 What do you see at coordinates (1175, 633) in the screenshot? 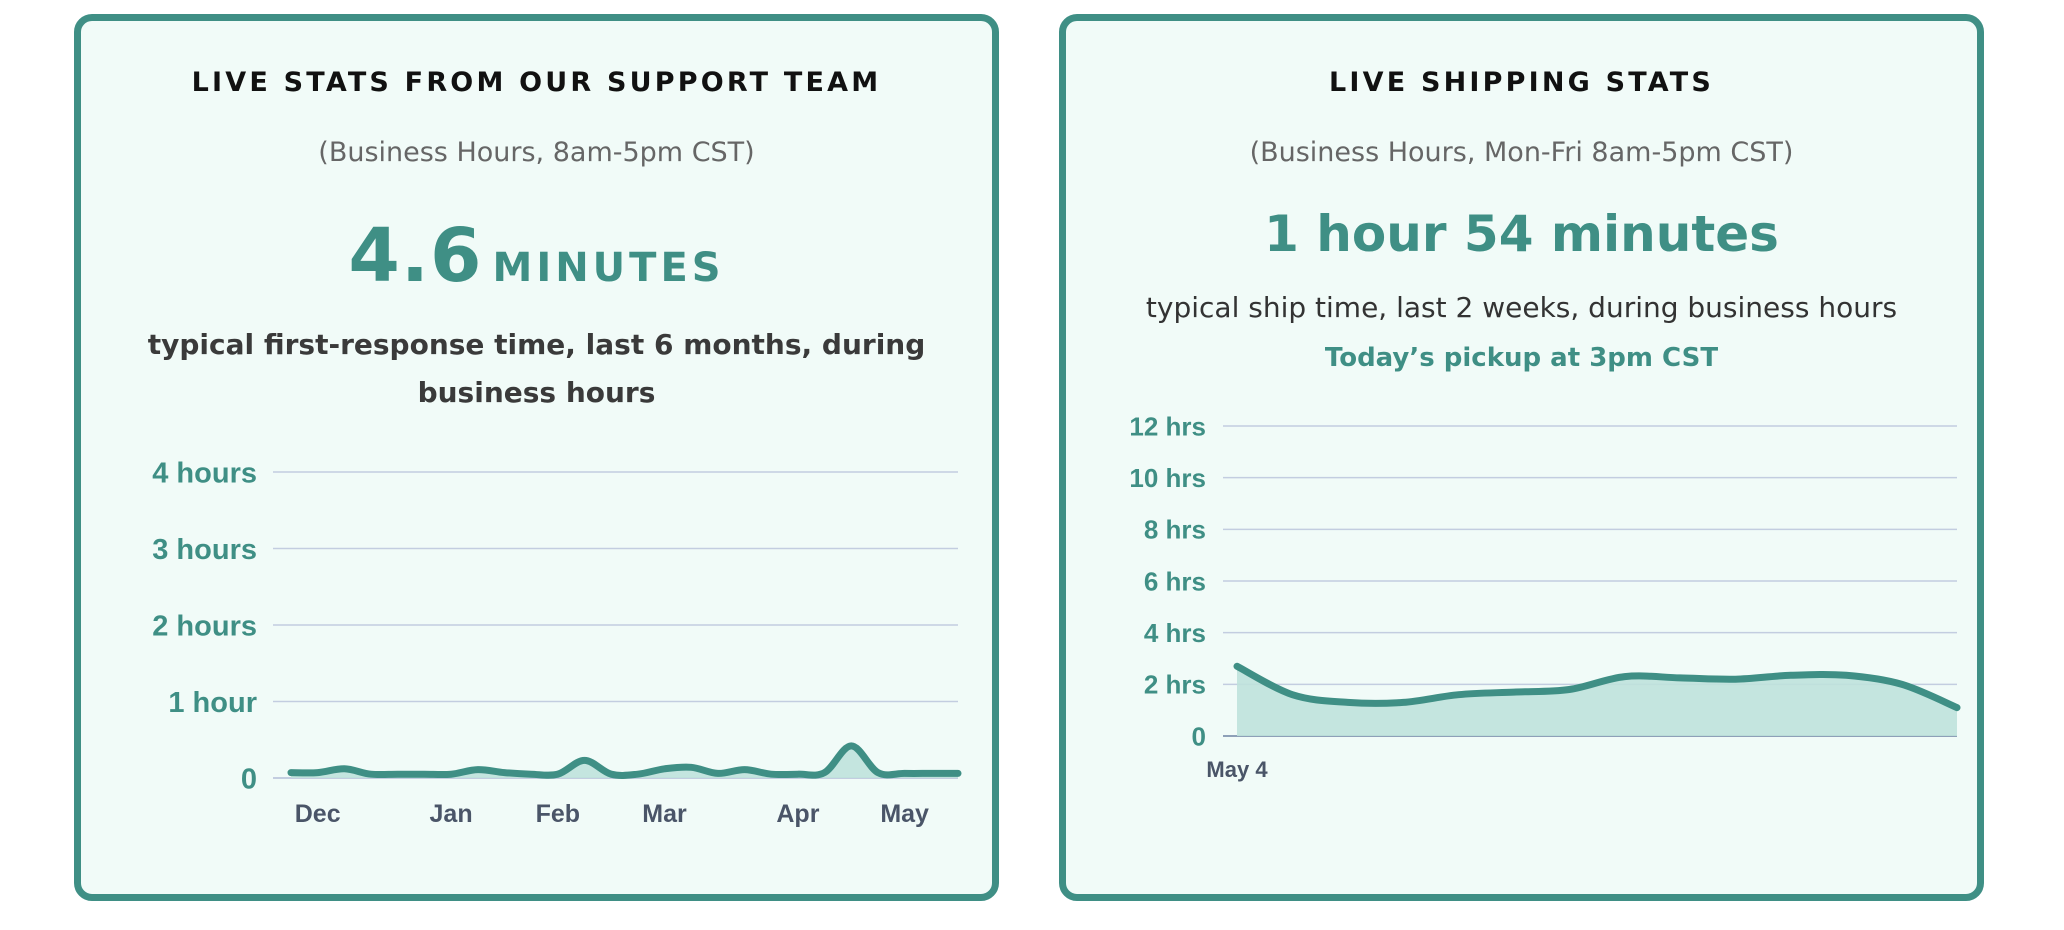
I see `y-tick-label: 4 hrs` at bounding box center [1175, 633].